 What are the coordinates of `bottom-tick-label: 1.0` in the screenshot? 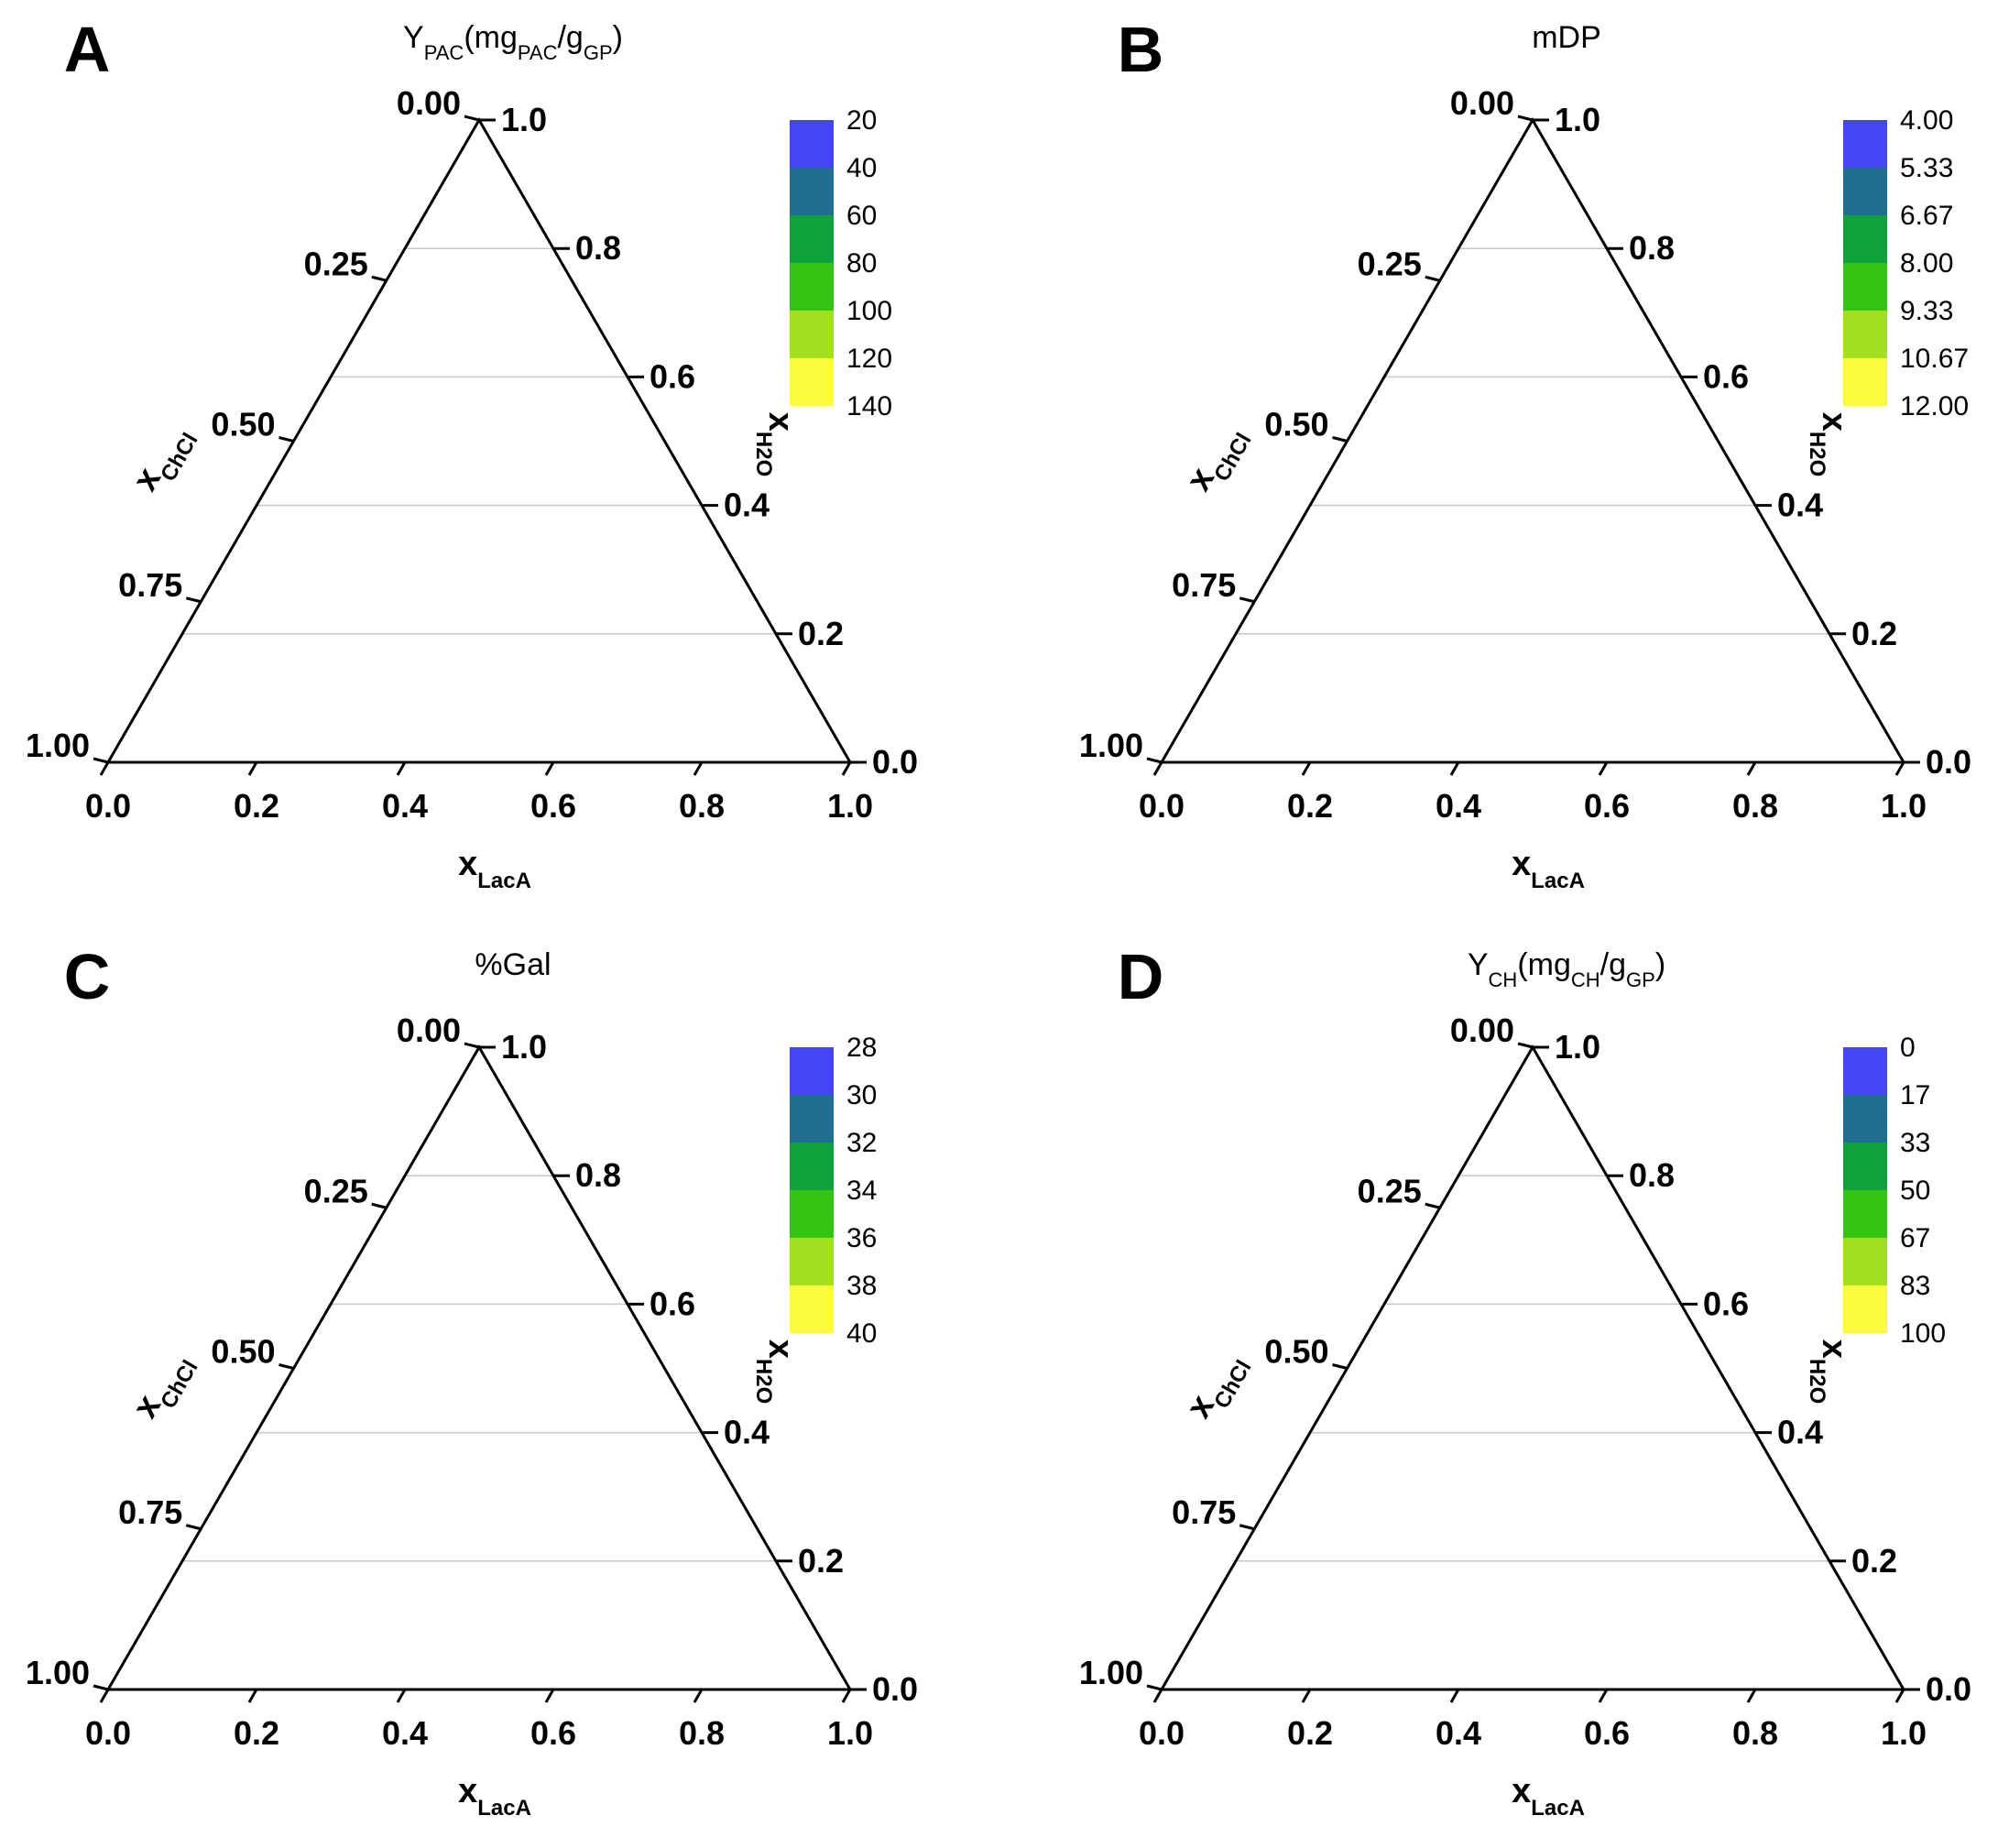 It's located at (1904, 1733).